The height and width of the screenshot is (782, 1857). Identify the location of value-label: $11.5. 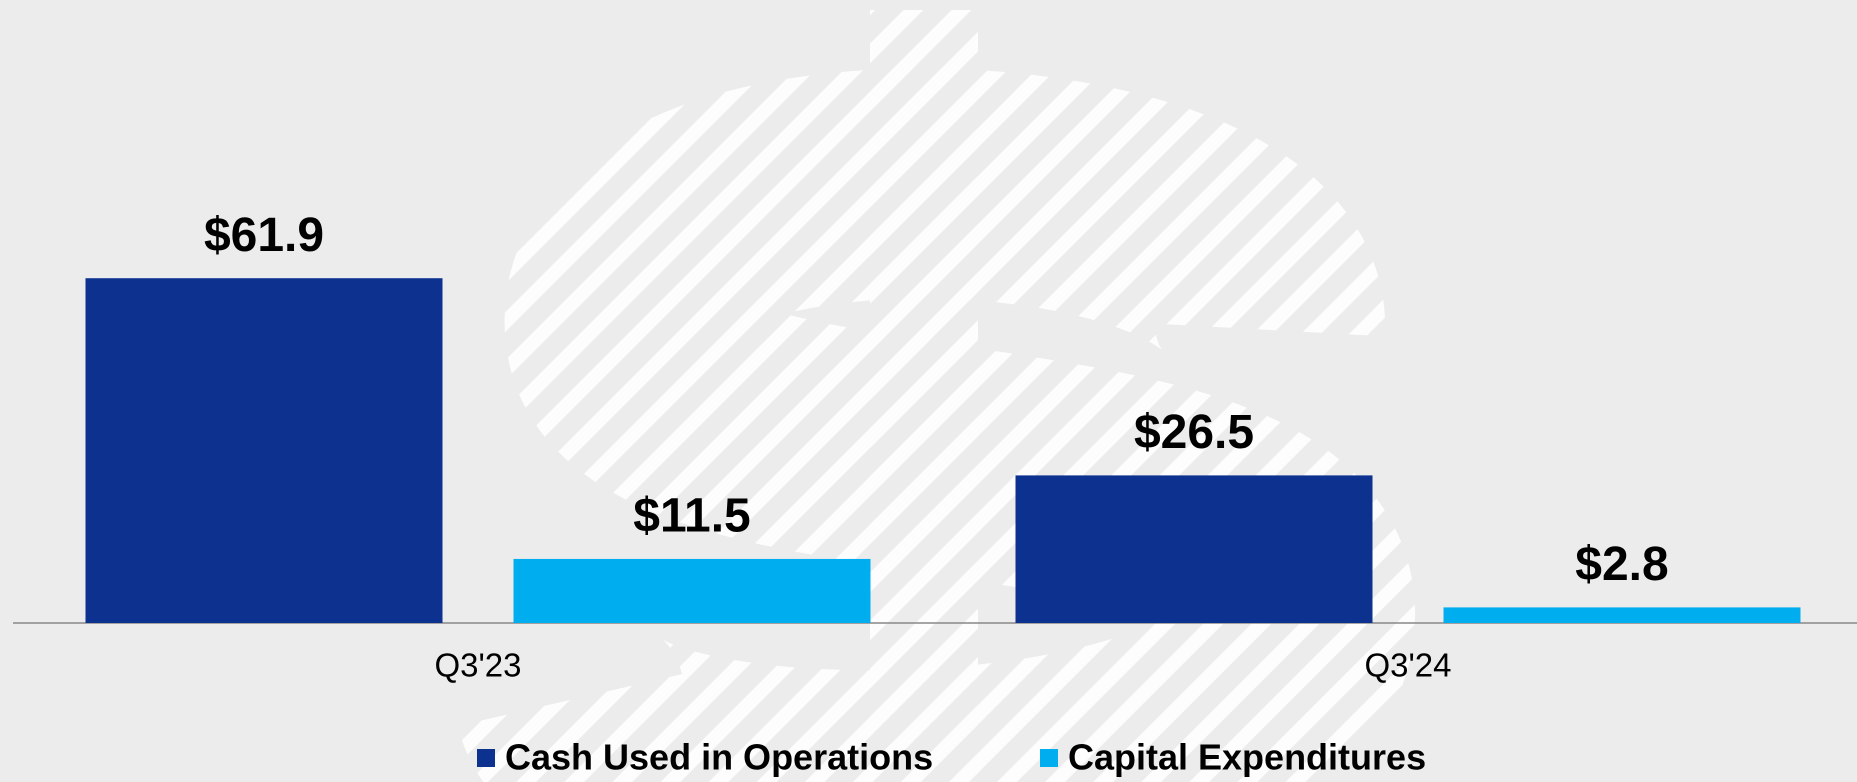
(691, 516).